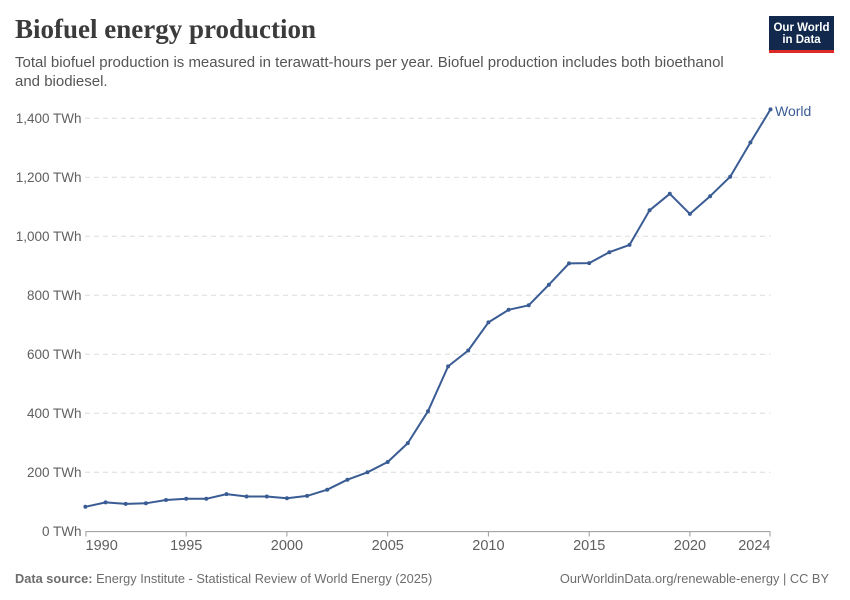 The image size is (850, 600). Describe the element at coordinates (54, 354) in the screenshot. I see `svg-text: 600 TWh` at that location.